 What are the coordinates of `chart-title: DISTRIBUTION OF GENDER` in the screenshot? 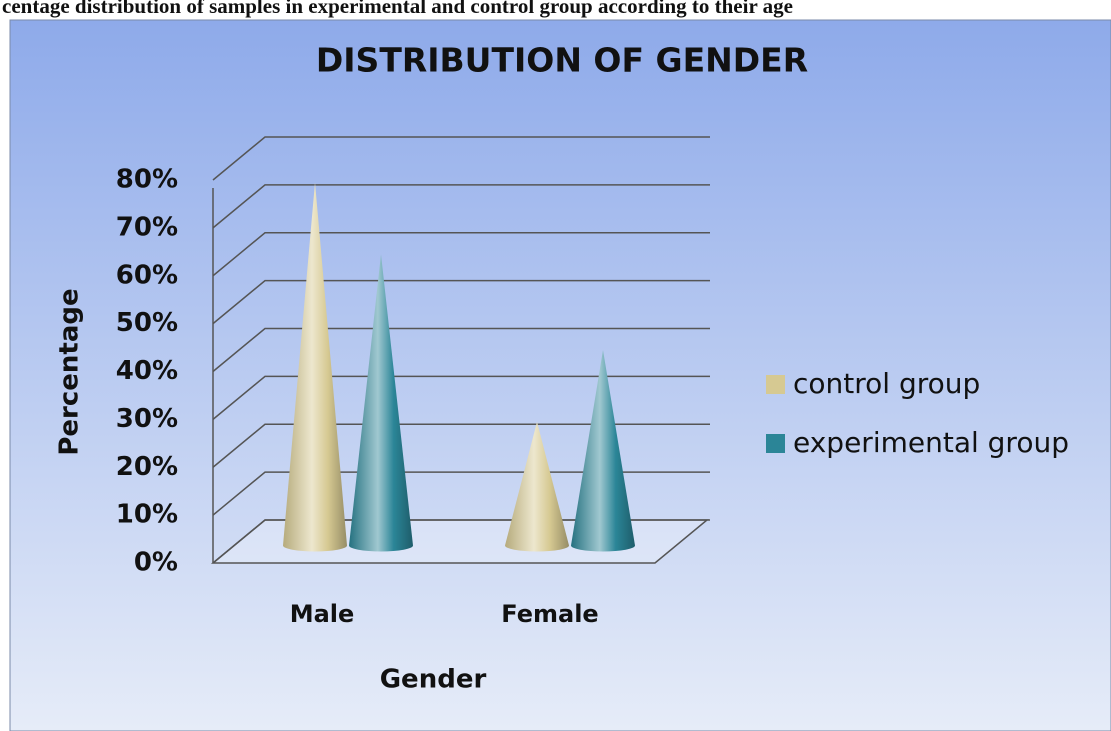 It's located at (562, 60).